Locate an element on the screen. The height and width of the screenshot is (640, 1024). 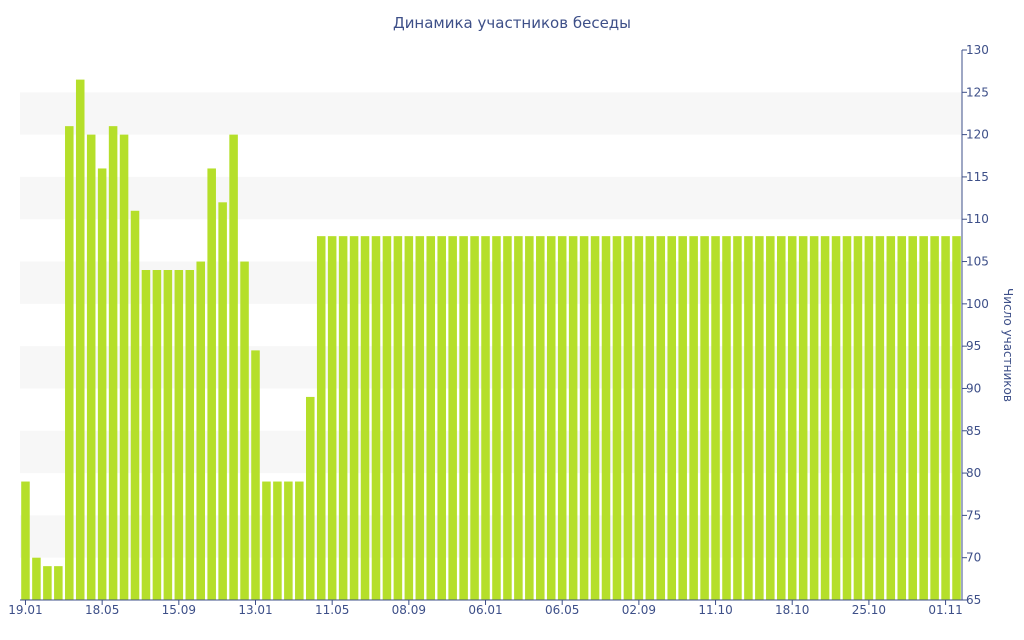
x-tick-label: 18.05 is located at coordinates (102, 610).